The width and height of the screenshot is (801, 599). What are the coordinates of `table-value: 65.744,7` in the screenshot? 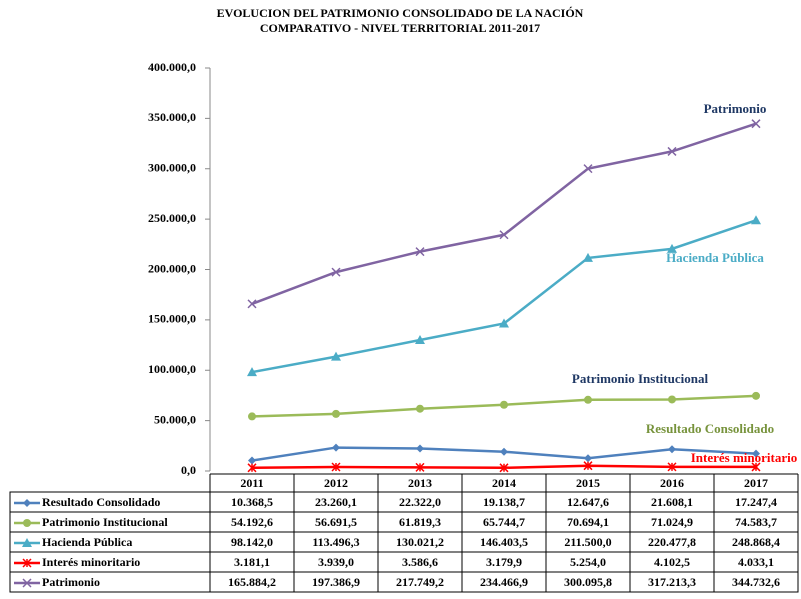 It's located at (504, 522).